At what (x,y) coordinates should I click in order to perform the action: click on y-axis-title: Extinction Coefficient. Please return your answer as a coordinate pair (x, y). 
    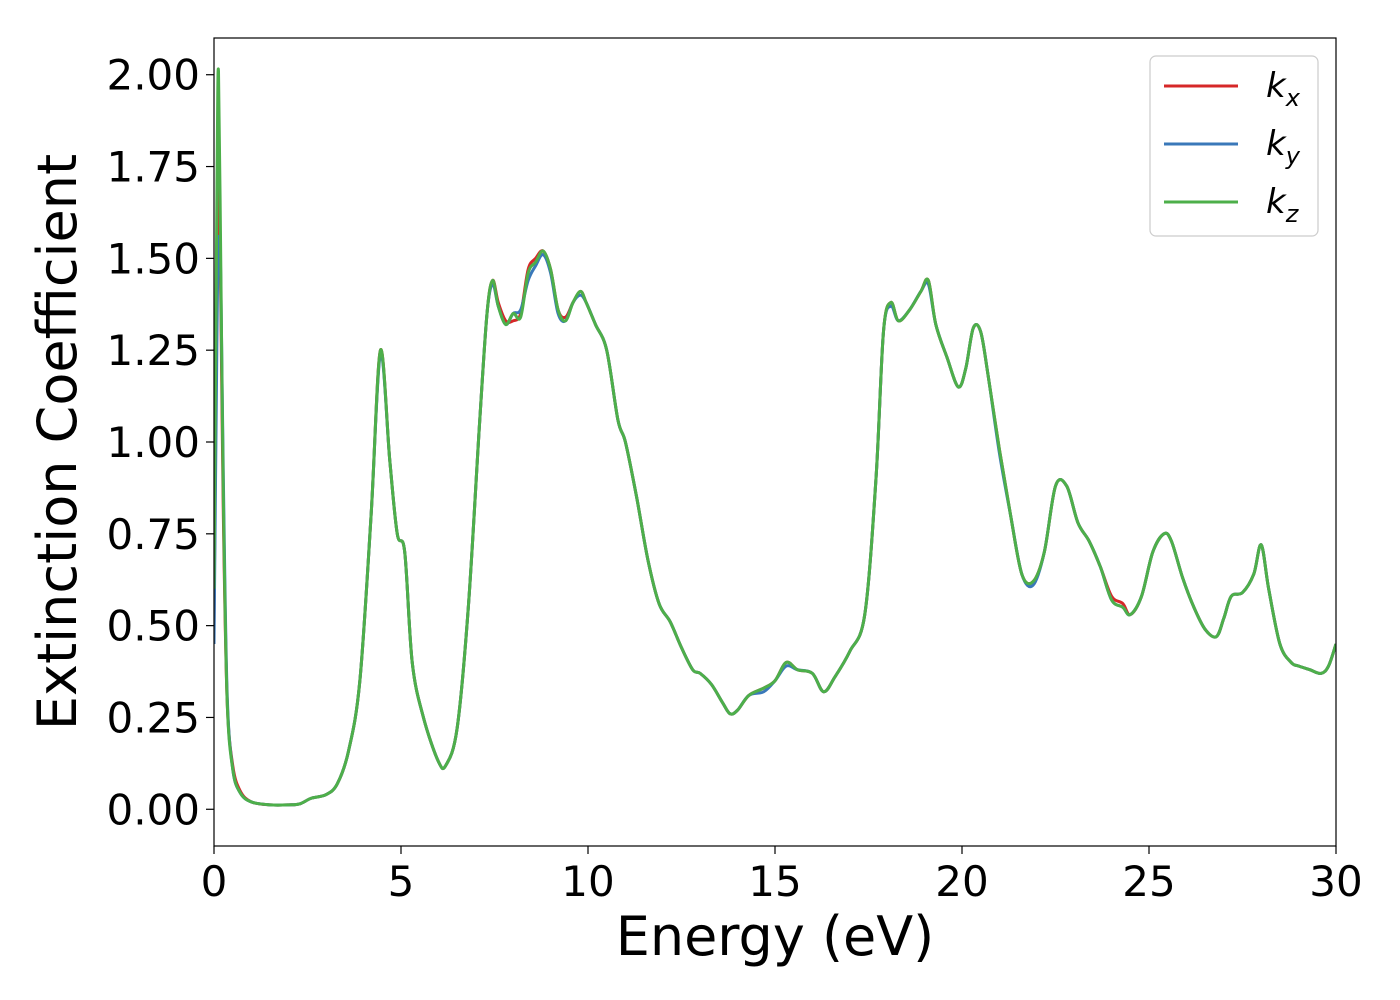
    Looking at the image, I should click on (57, 442).